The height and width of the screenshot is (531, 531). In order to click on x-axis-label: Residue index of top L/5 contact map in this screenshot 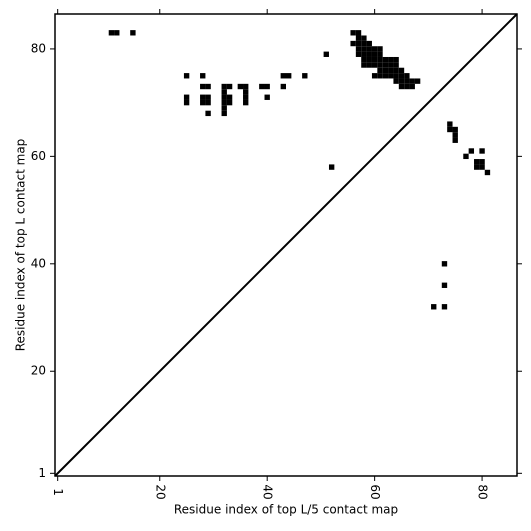, I will do `click(286, 510)`.